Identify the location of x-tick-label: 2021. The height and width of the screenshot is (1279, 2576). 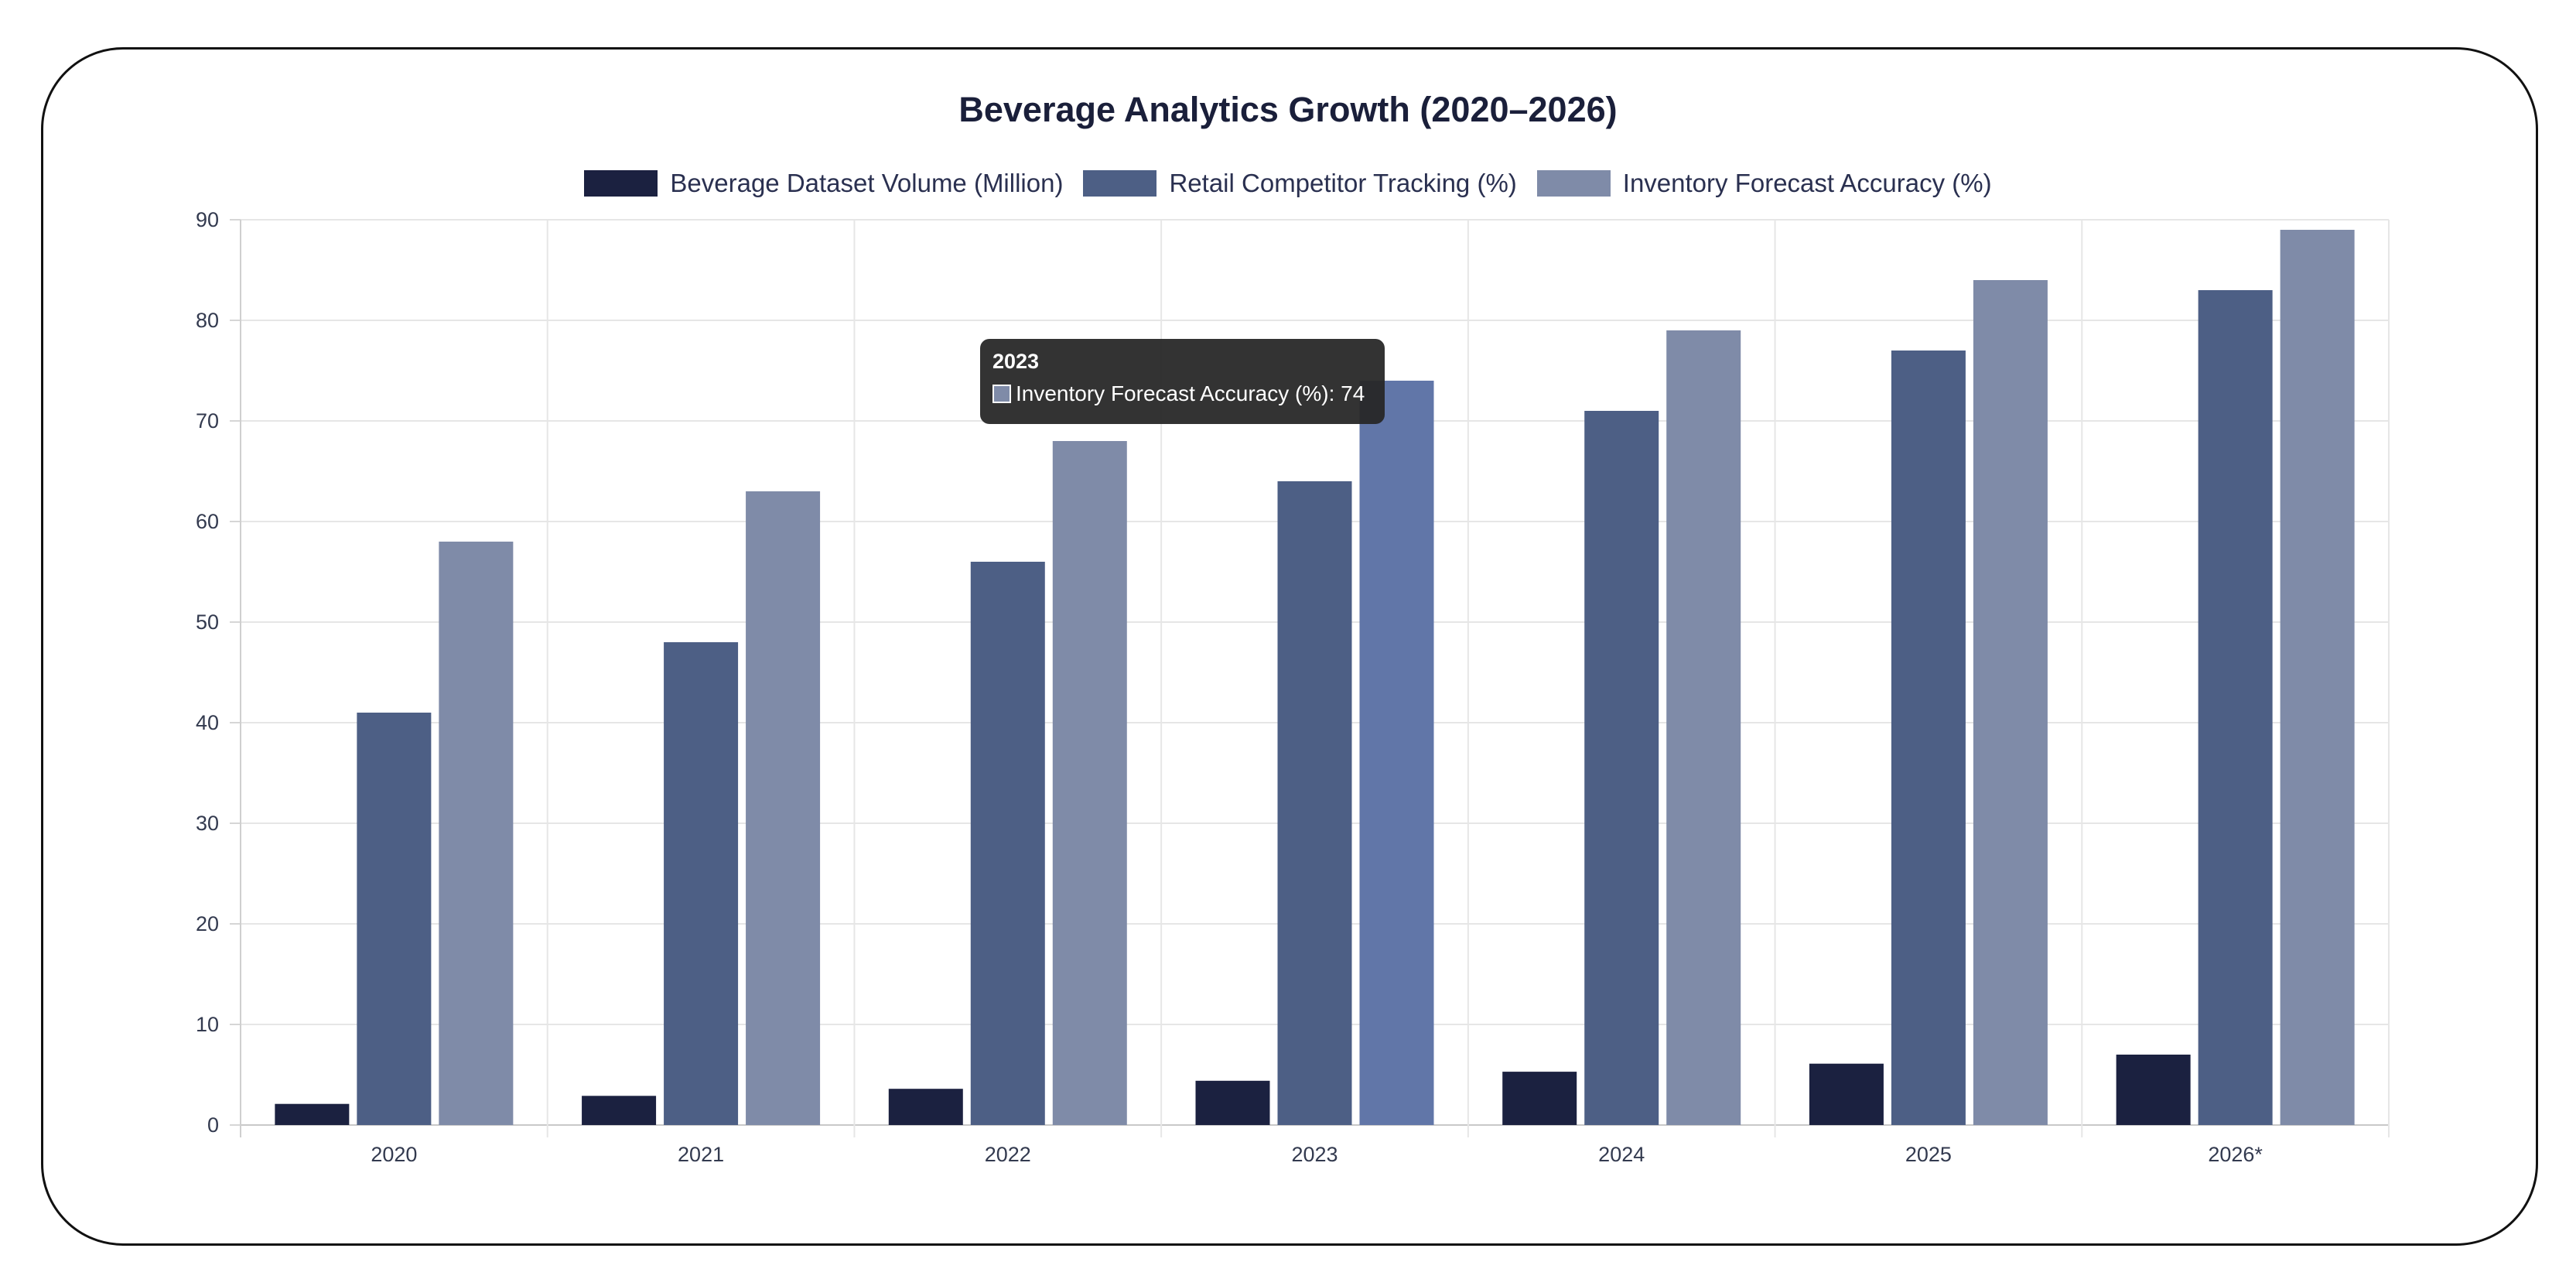
(701, 1154).